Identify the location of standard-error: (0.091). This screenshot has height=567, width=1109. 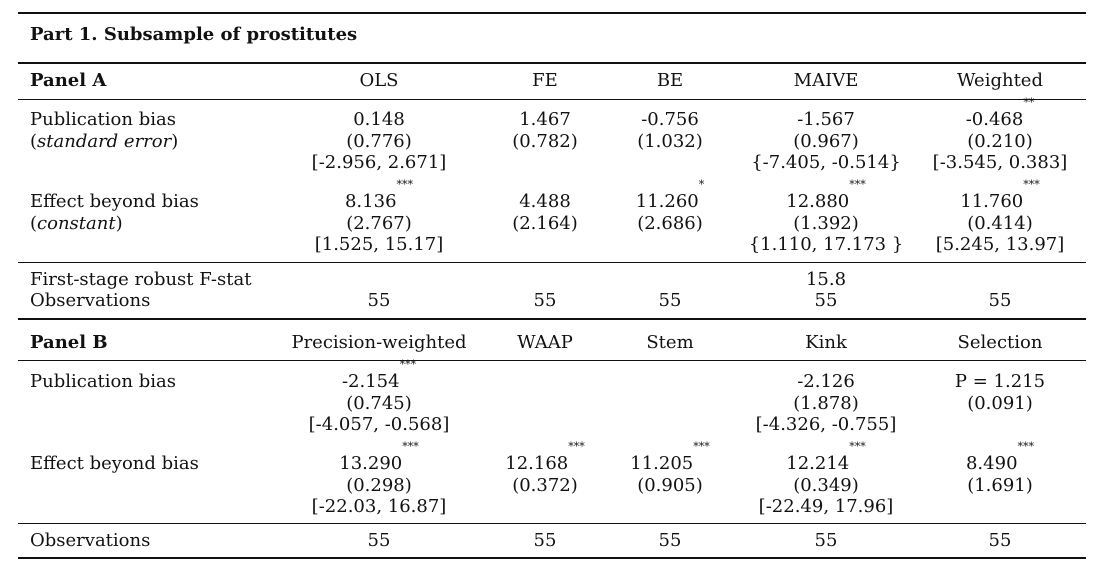
(1000, 403).